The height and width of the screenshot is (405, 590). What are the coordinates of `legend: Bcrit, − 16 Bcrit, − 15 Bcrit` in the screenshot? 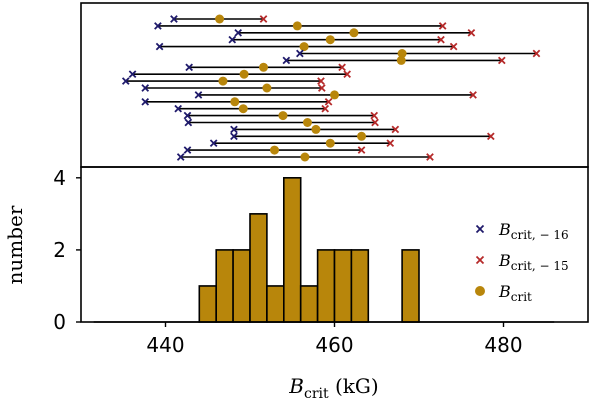 It's located at (522, 262).